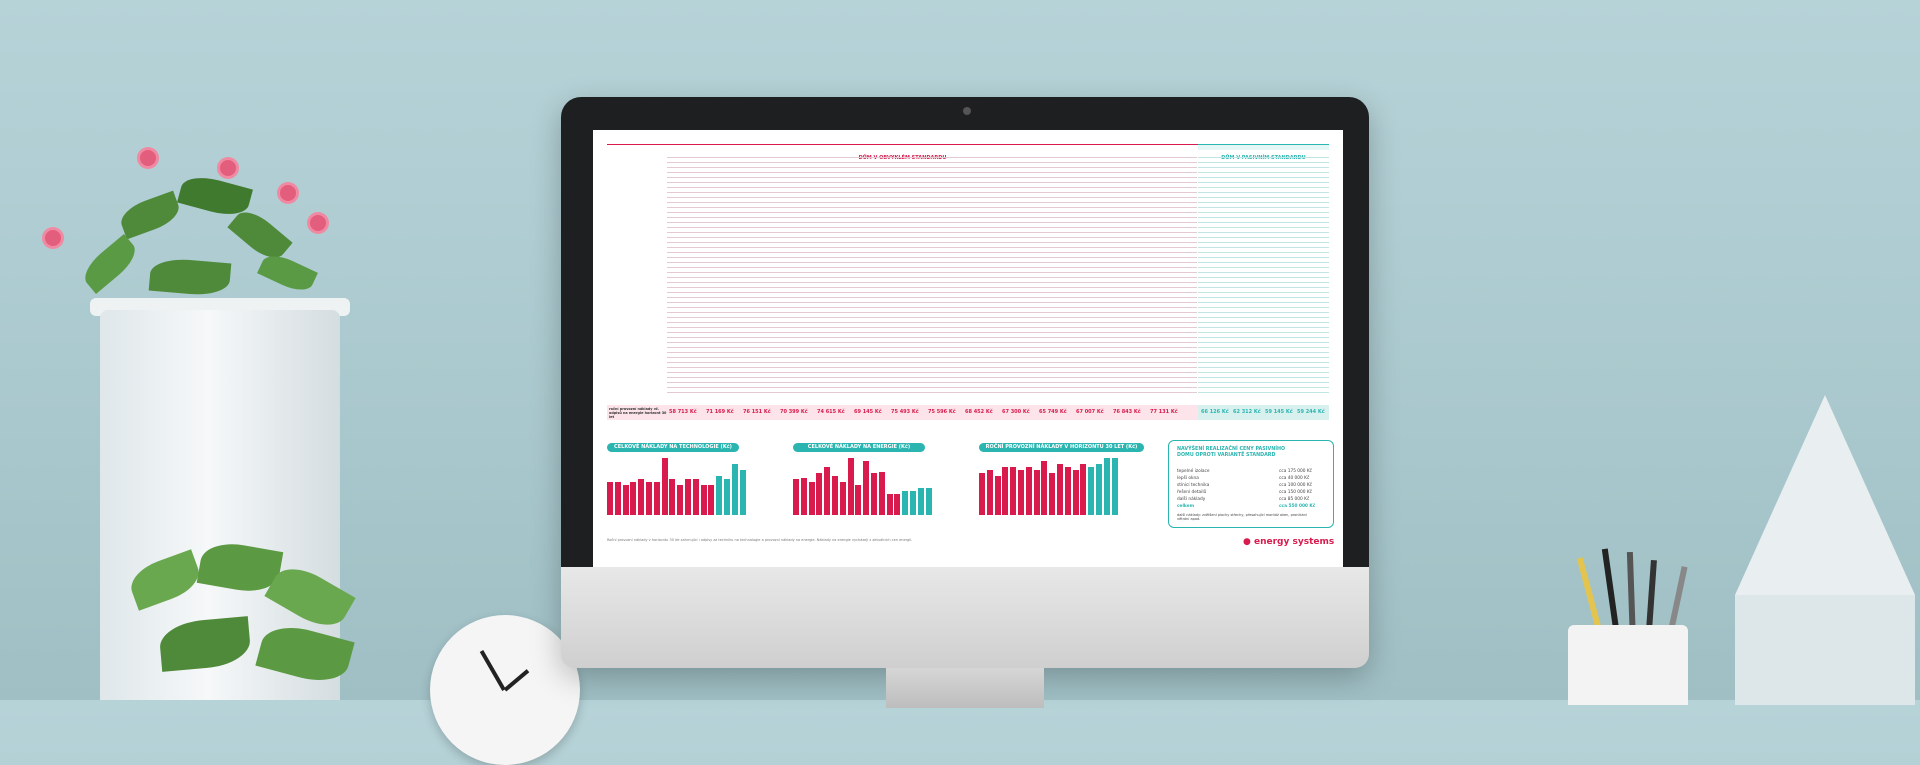 The image size is (1920, 765). Describe the element at coordinates (1296, 492) in the screenshot. I see `info-row-value: cca 150 000 Kč` at that location.